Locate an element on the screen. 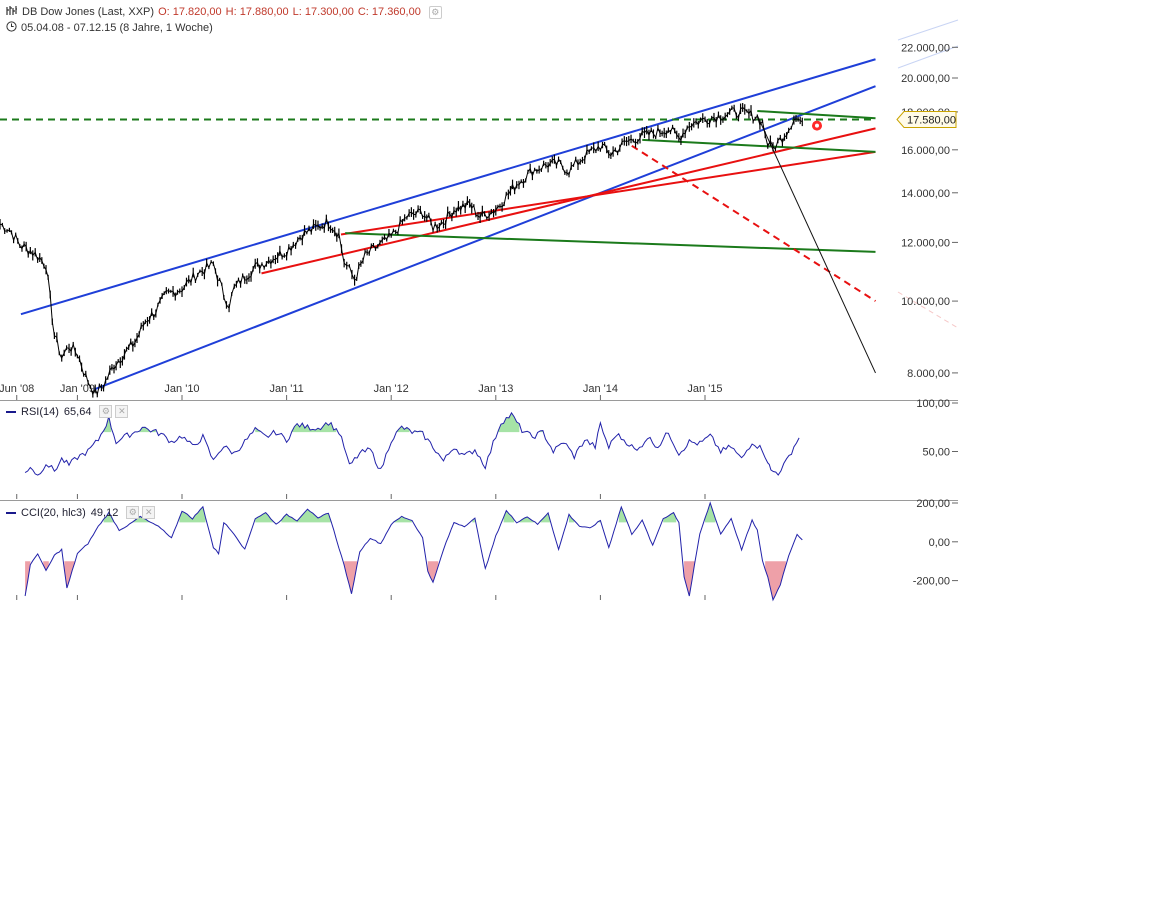 The image size is (1152, 905). rsi-y-tick-label: 50,00 is located at coordinates (936, 453).